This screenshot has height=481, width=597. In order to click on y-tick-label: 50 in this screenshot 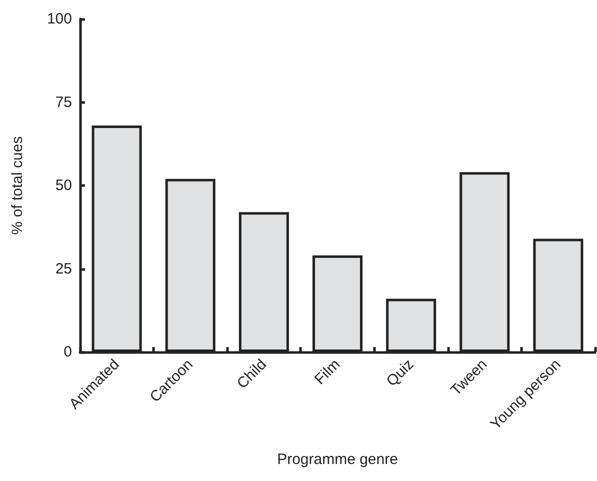, I will do `click(63, 185)`.